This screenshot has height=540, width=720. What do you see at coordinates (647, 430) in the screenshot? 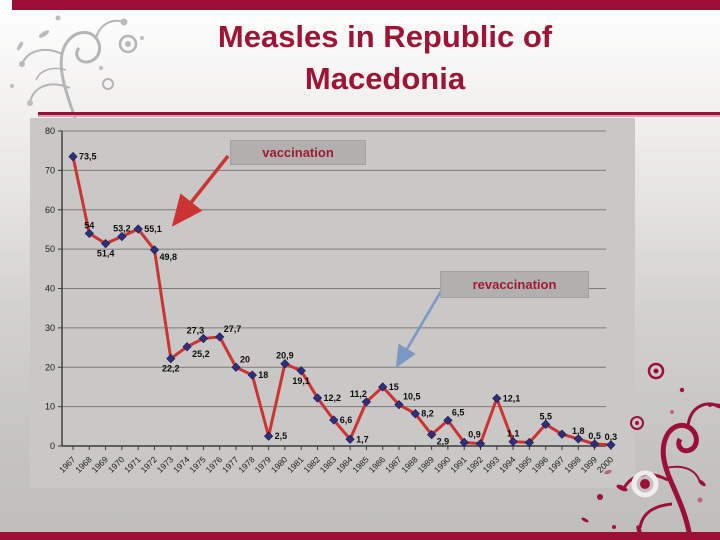
I see `bullseye-circle-icon` at bounding box center [647, 430].